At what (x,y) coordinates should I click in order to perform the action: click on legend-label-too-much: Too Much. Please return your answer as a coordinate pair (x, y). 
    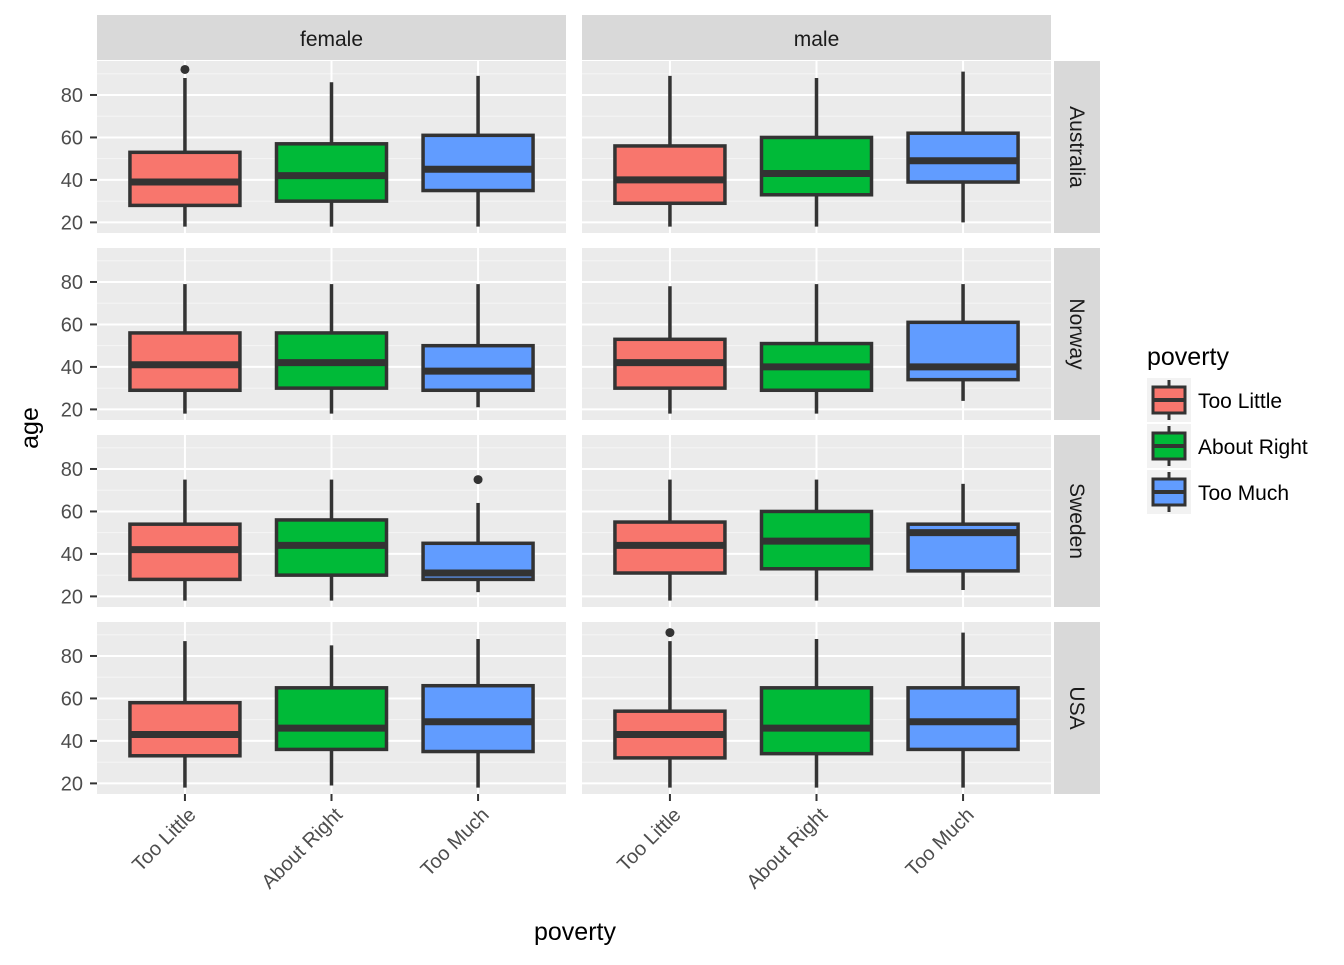
    Looking at the image, I should click on (1243, 493).